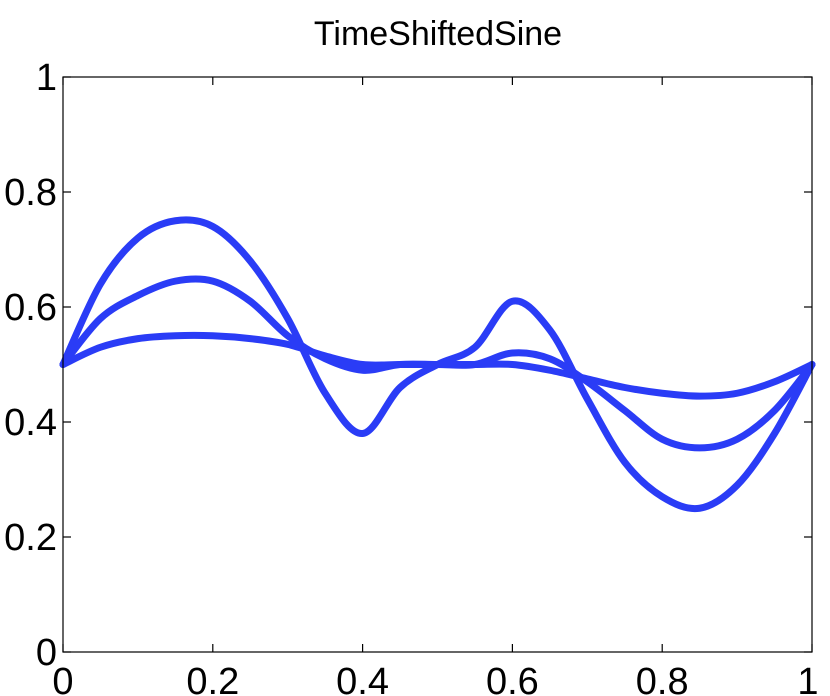 Image resolution: width=830 pixels, height=696 pixels. Describe the element at coordinates (62, 678) in the screenshot. I see `x-tick-label: 0` at that location.